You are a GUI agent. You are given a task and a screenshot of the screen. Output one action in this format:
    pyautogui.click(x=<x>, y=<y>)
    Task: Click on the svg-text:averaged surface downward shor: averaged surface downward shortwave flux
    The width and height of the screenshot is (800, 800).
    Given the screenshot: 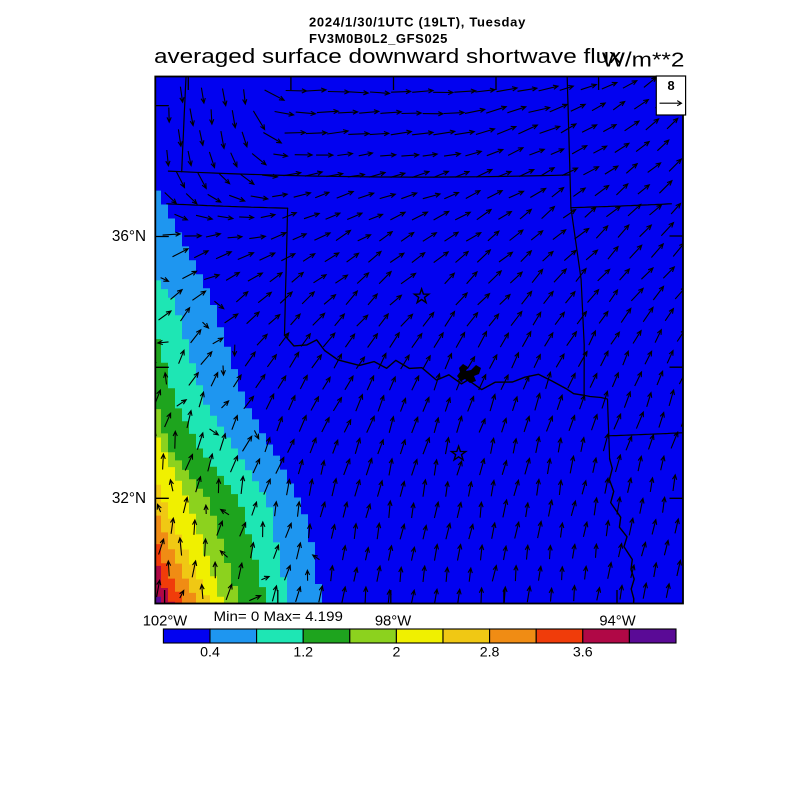 What is the action you would take?
    pyautogui.click(x=387, y=56)
    